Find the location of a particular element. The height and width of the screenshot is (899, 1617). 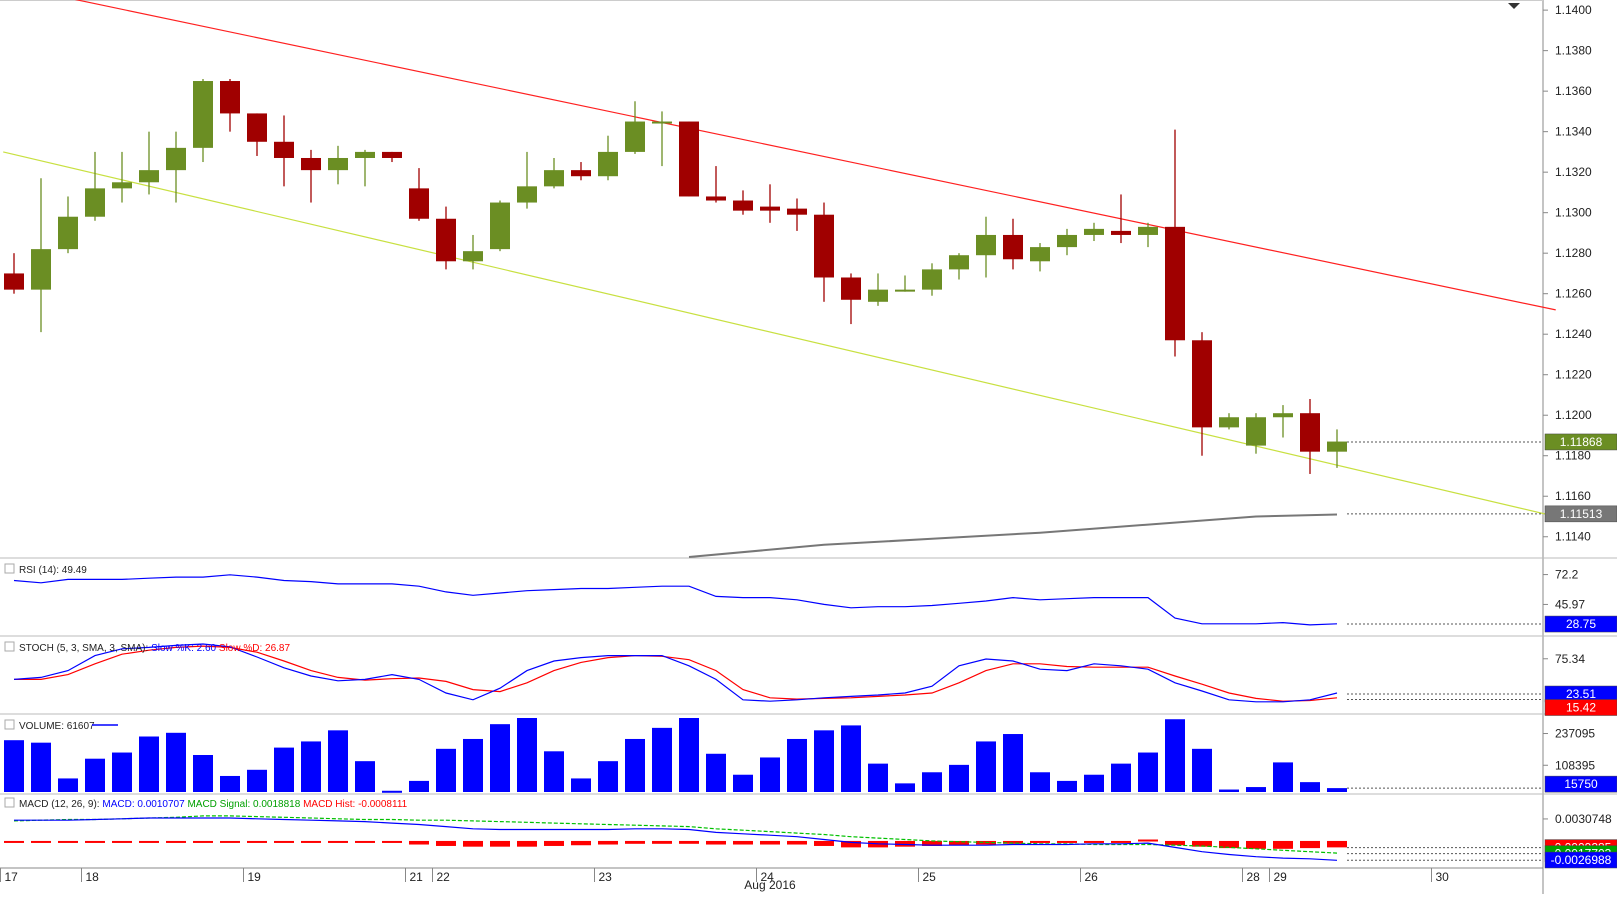

x-tick-label: 30 is located at coordinates (1443, 877).